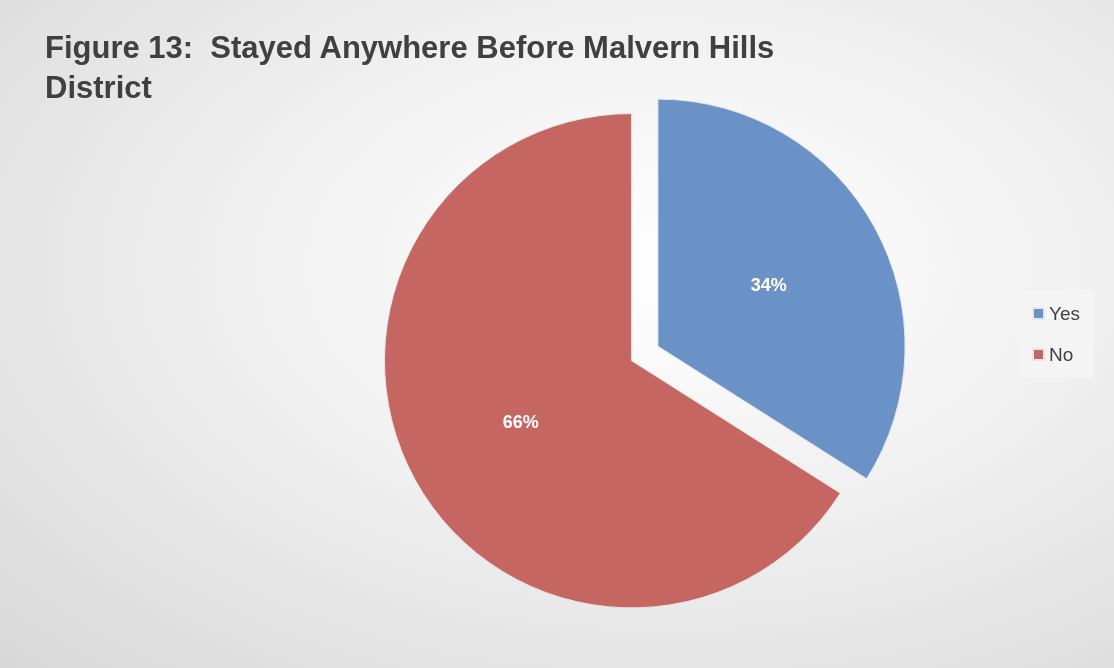 The height and width of the screenshot is (668, 1114). I want to click on chart-title: Figure 13: Stayed Anywhere Before Malvern Hills District, so click(414, 67).